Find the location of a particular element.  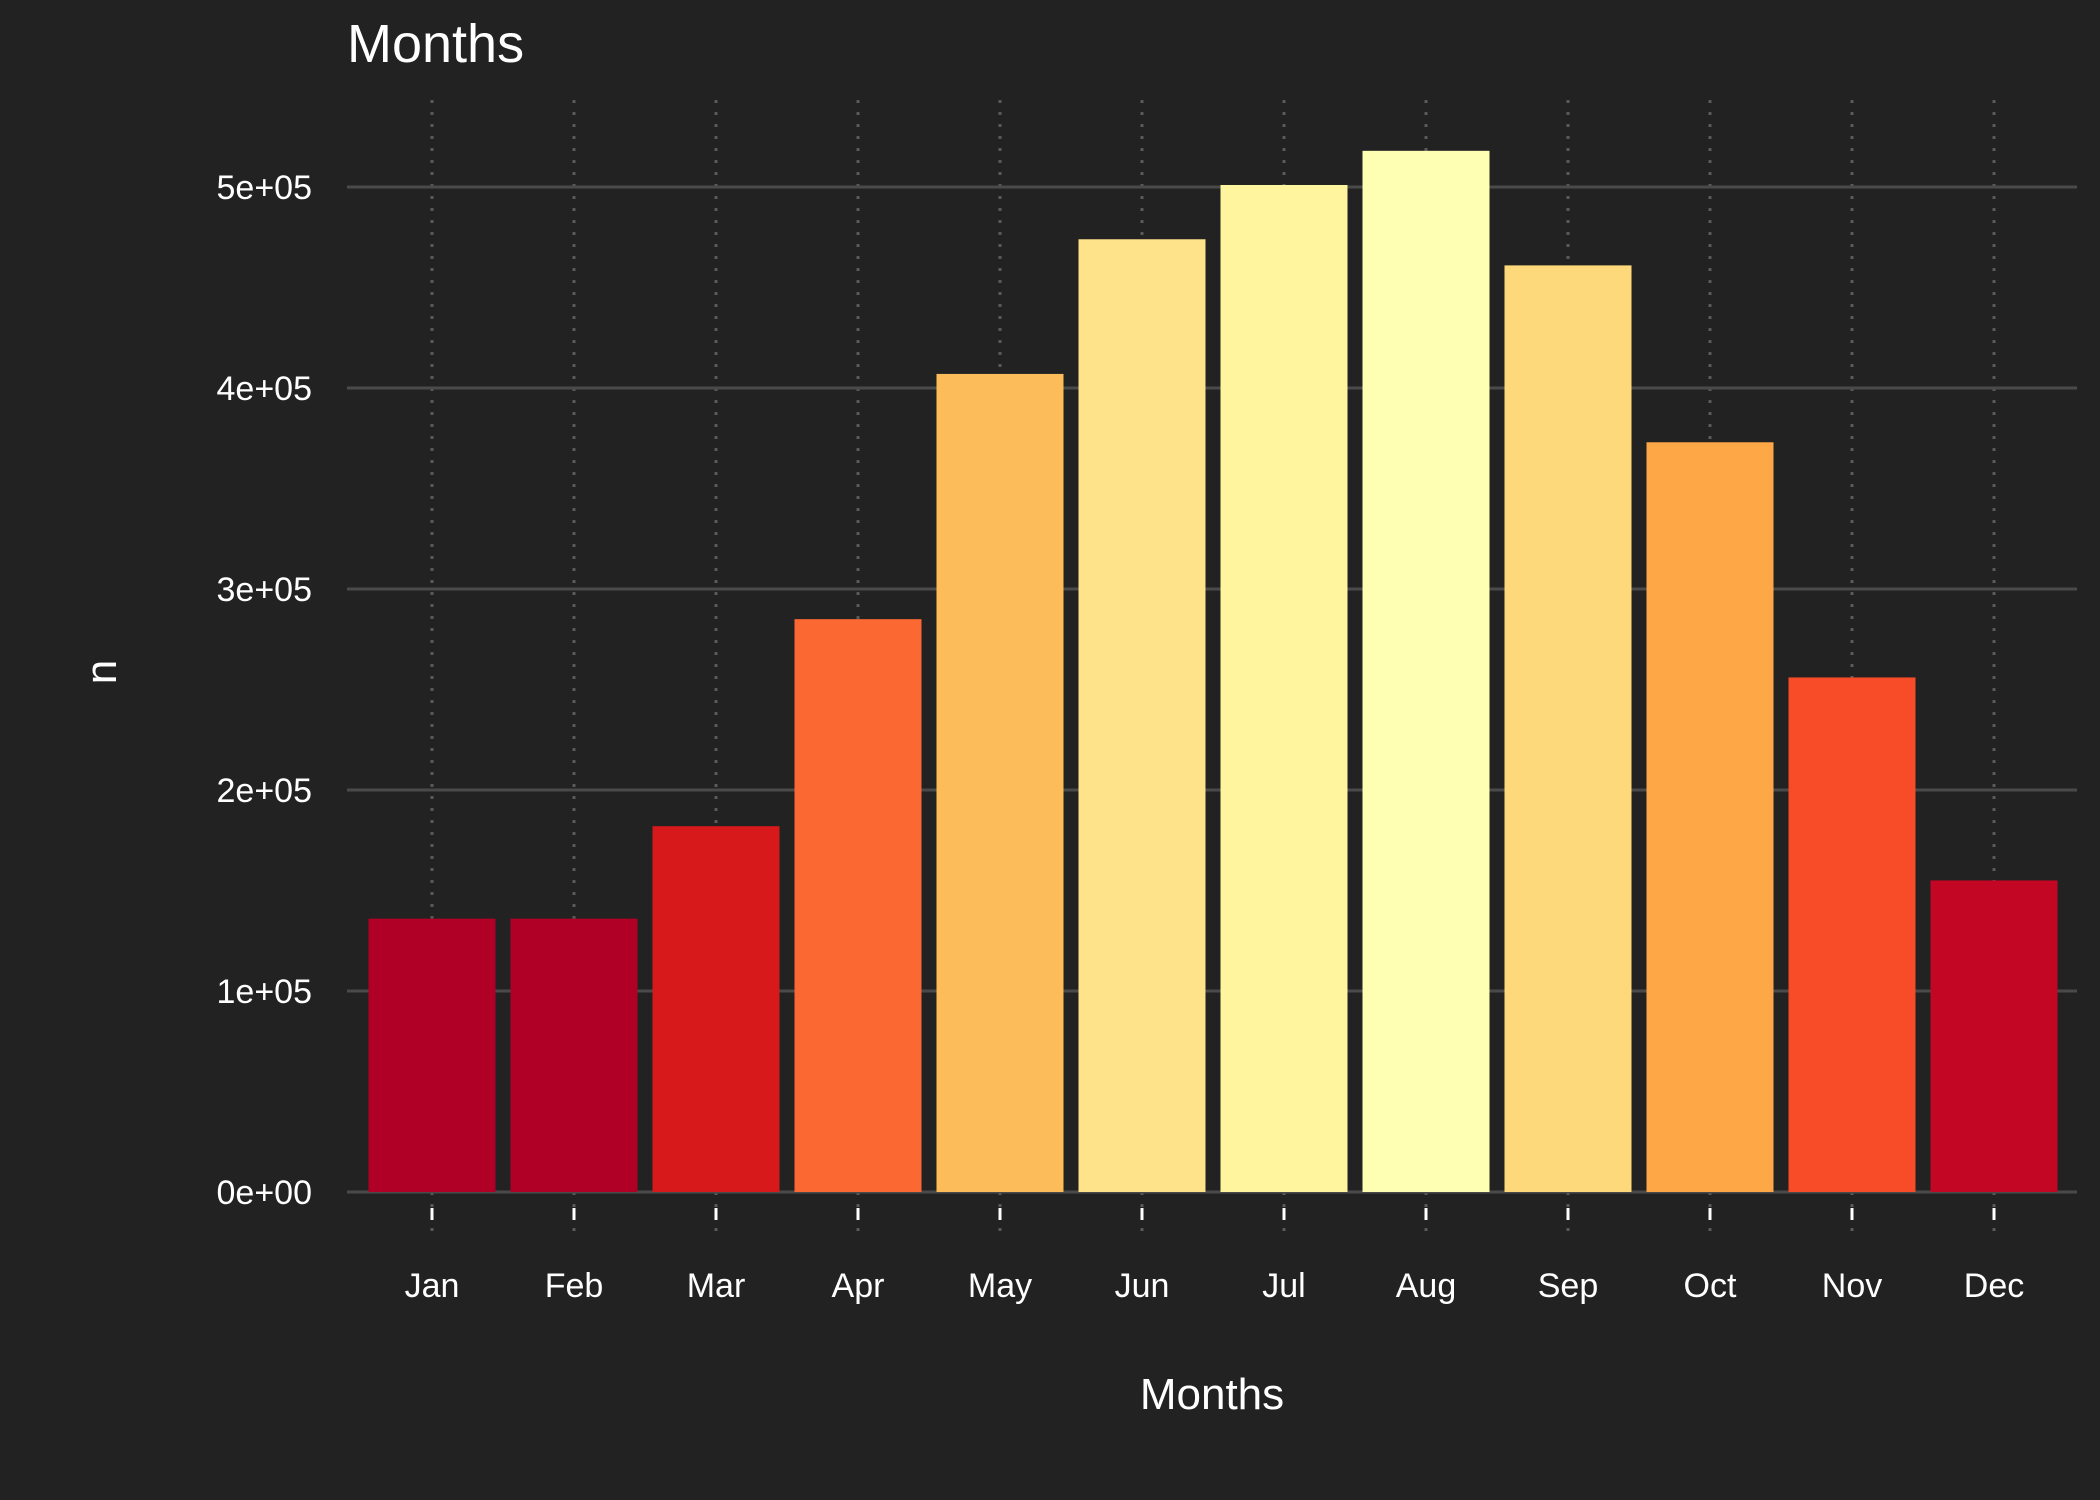

bar-jan is located at coordinates (432, 1055).